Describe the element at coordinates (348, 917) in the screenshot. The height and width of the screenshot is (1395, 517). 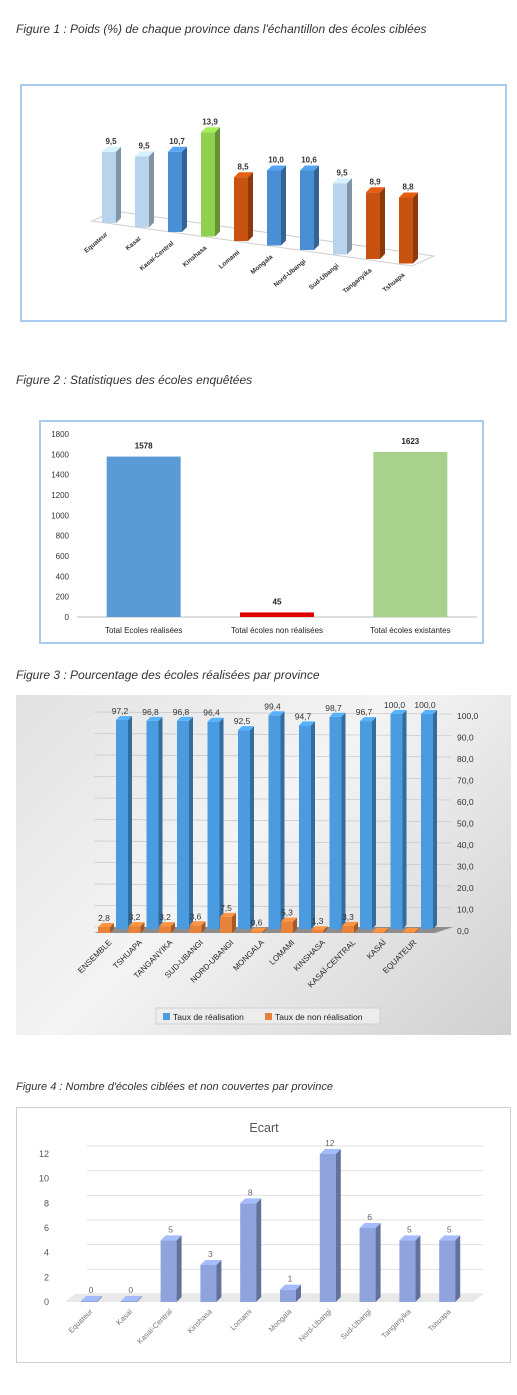
I see `fig3-data-label-non-realisation: 3,3` at that location.